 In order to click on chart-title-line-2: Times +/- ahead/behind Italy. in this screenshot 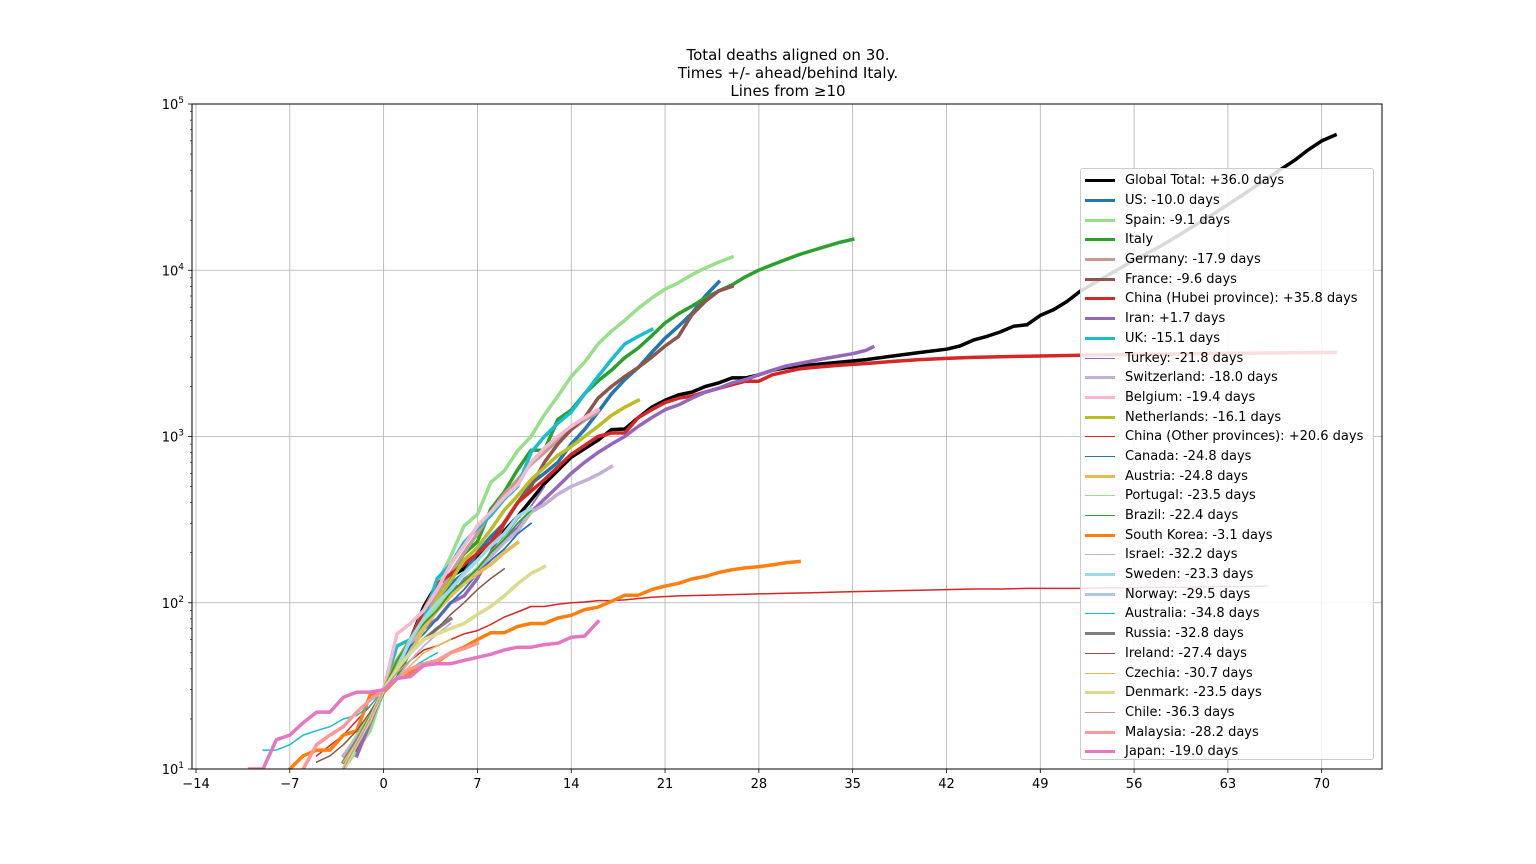, I will do `click(788, 73)`.